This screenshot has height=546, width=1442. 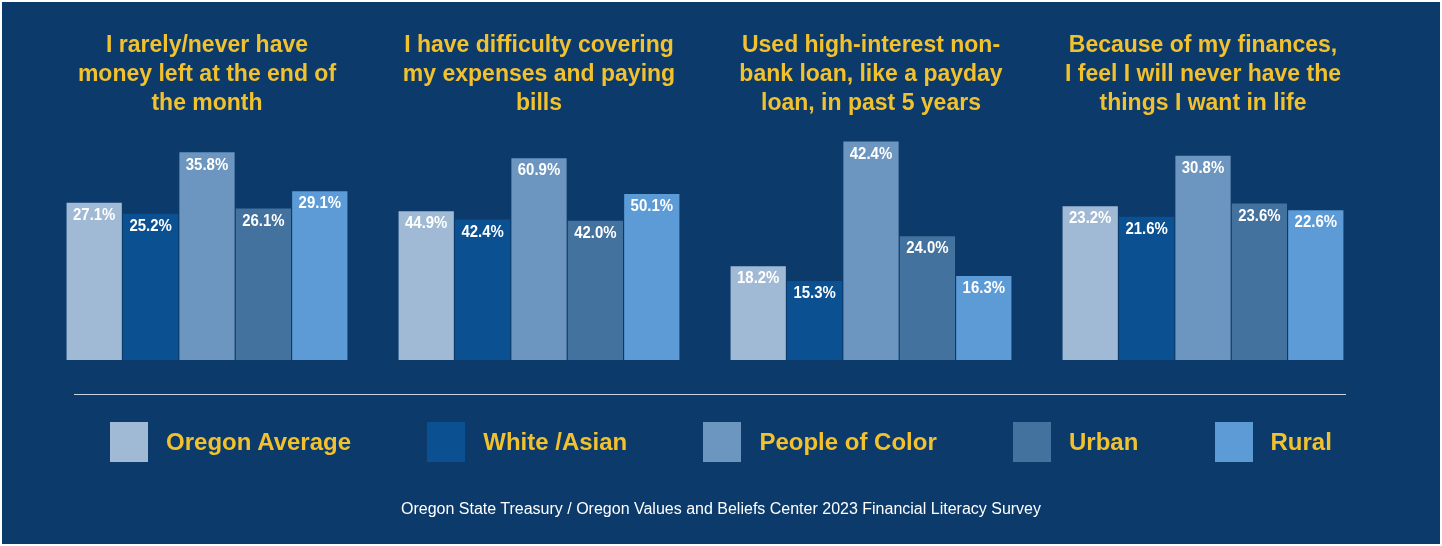 What do you see at coordinates (927, 247) in the screenshot?
I see `data-label: 24.0%` at bounding box center [927, 247].